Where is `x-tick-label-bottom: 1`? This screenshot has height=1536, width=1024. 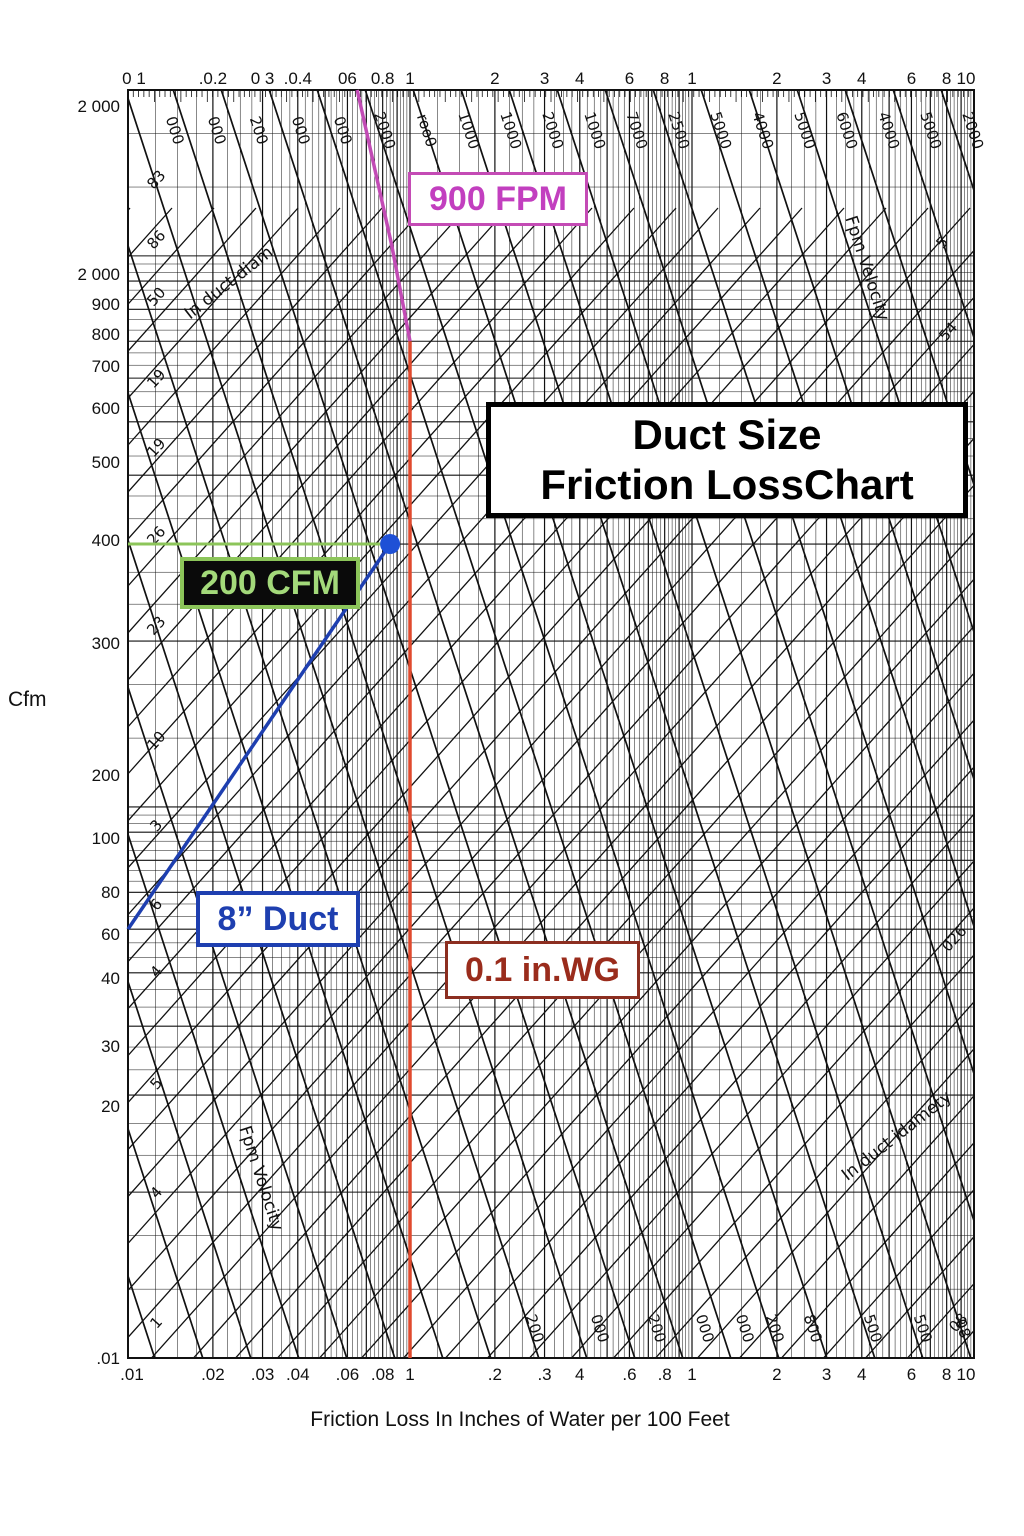
x-tick-label-bottom: 1 is located at coordinates (691, 1374).